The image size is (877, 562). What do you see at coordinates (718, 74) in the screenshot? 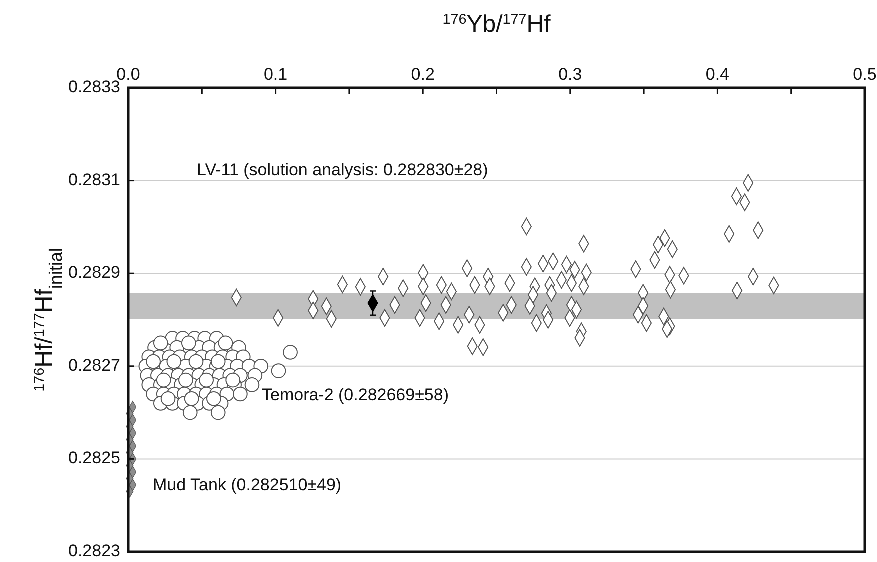
I see `x-tick-label: 0.4` at bounding box center [718, 74].